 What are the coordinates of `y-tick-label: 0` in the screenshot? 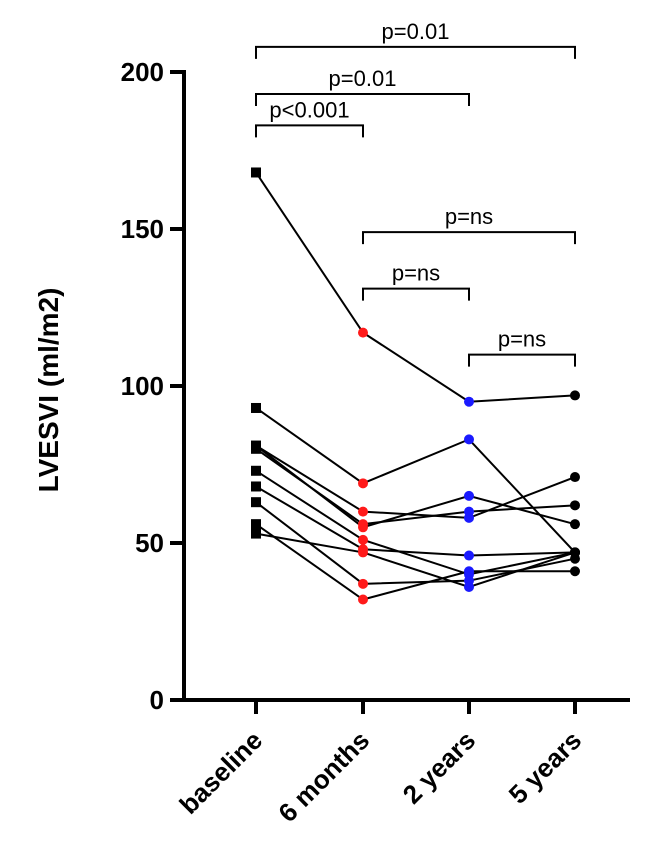 It's located at (157, 700).